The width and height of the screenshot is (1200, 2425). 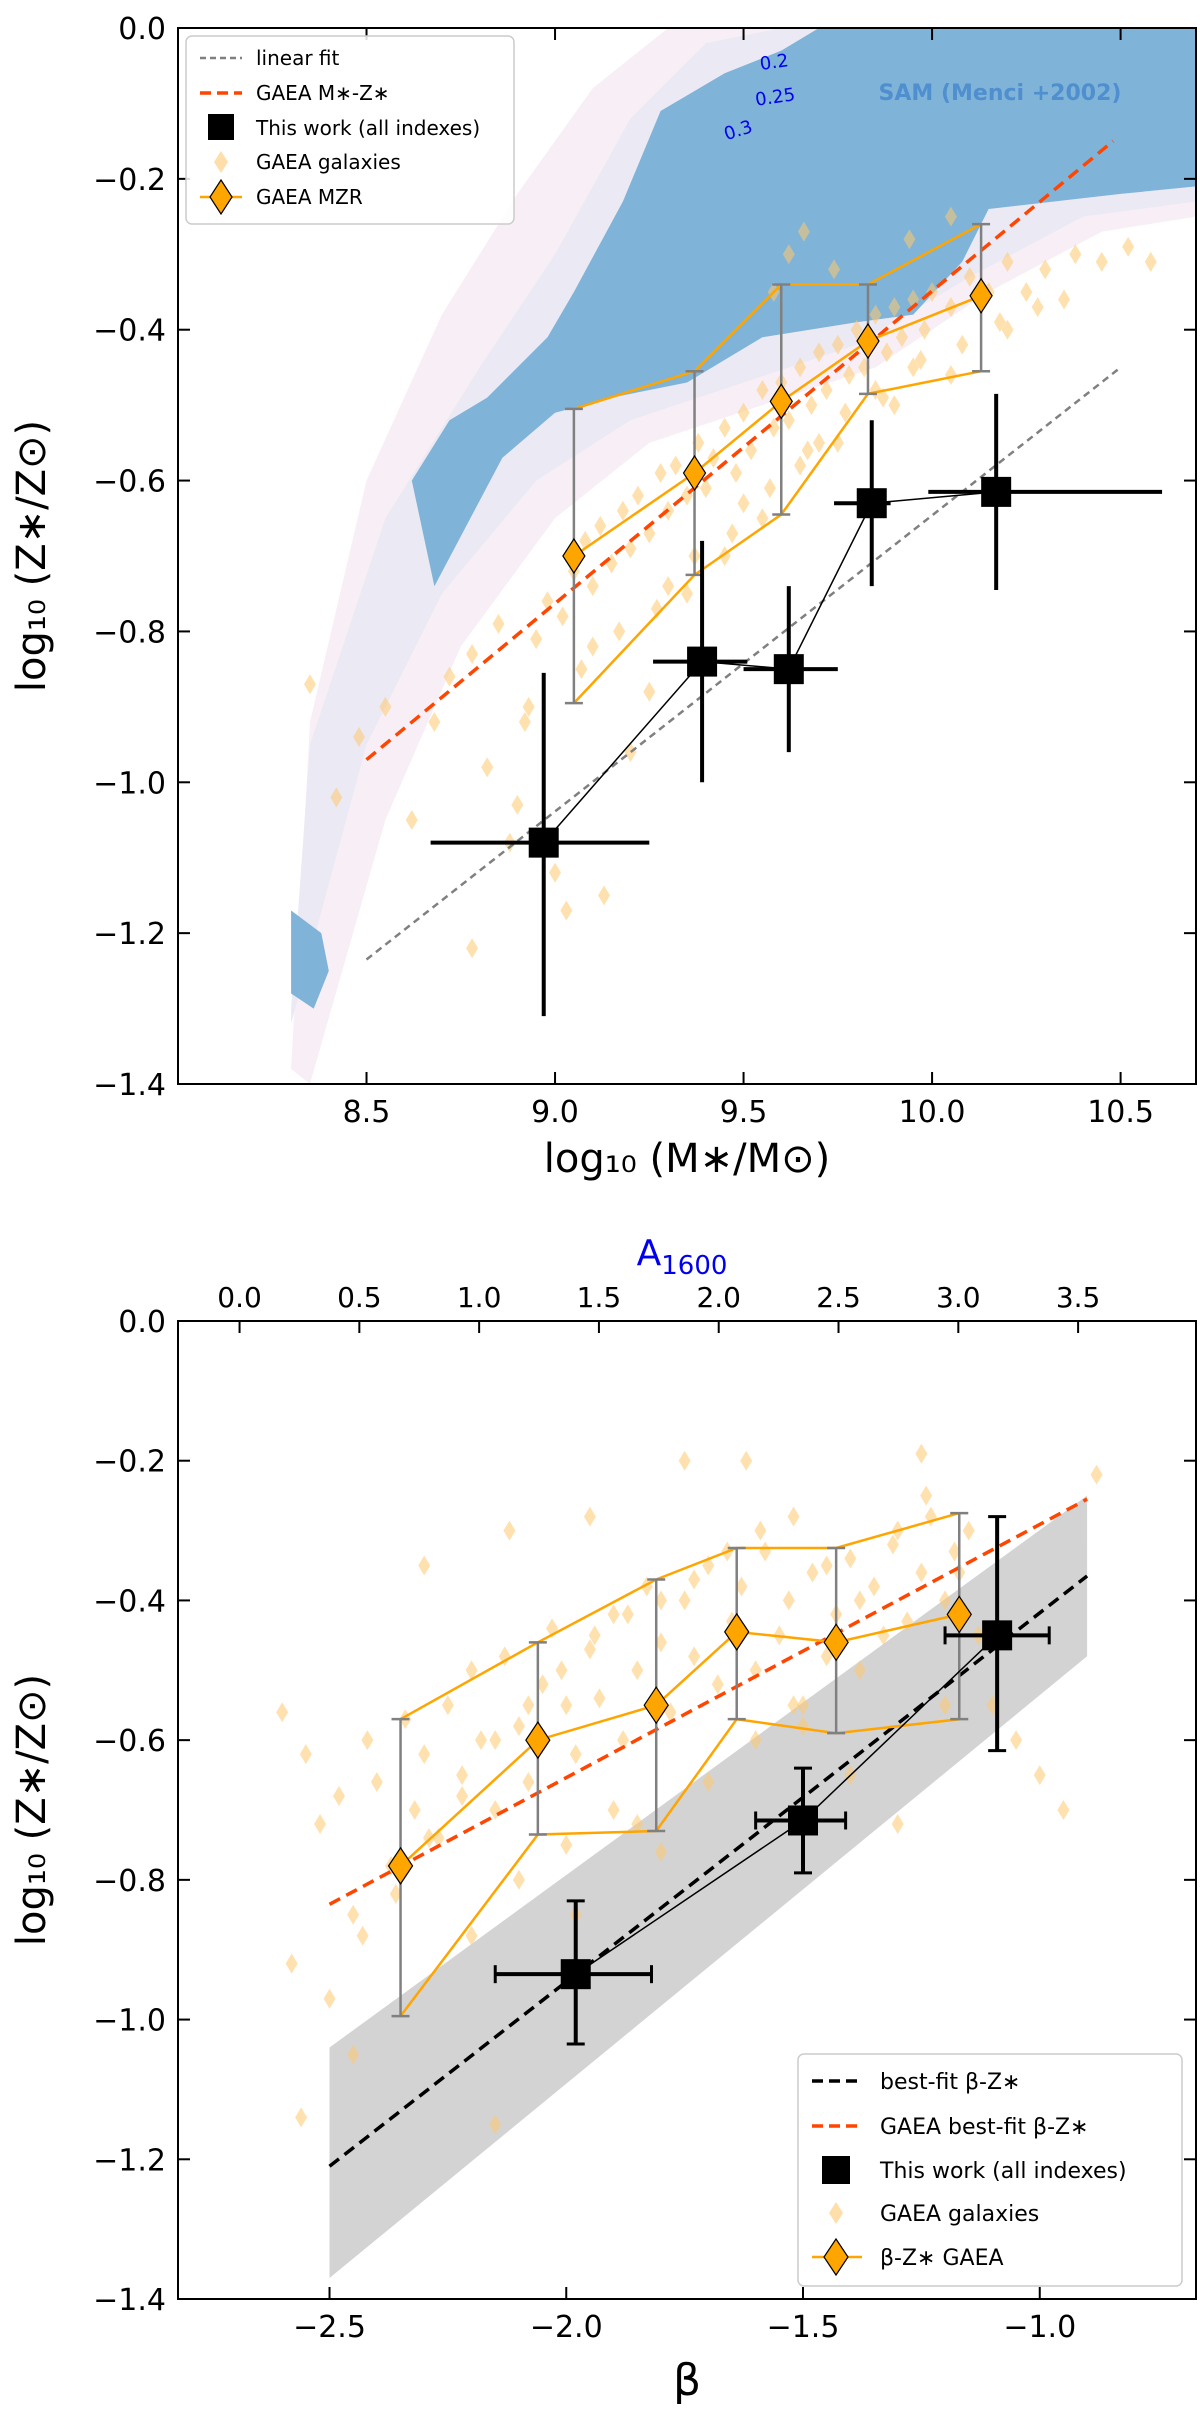 What do you see at coordinates (479, 1297) in the screenshot?
I see `a1600-tick-label: 1.0` at bounding box center [479, 1297].